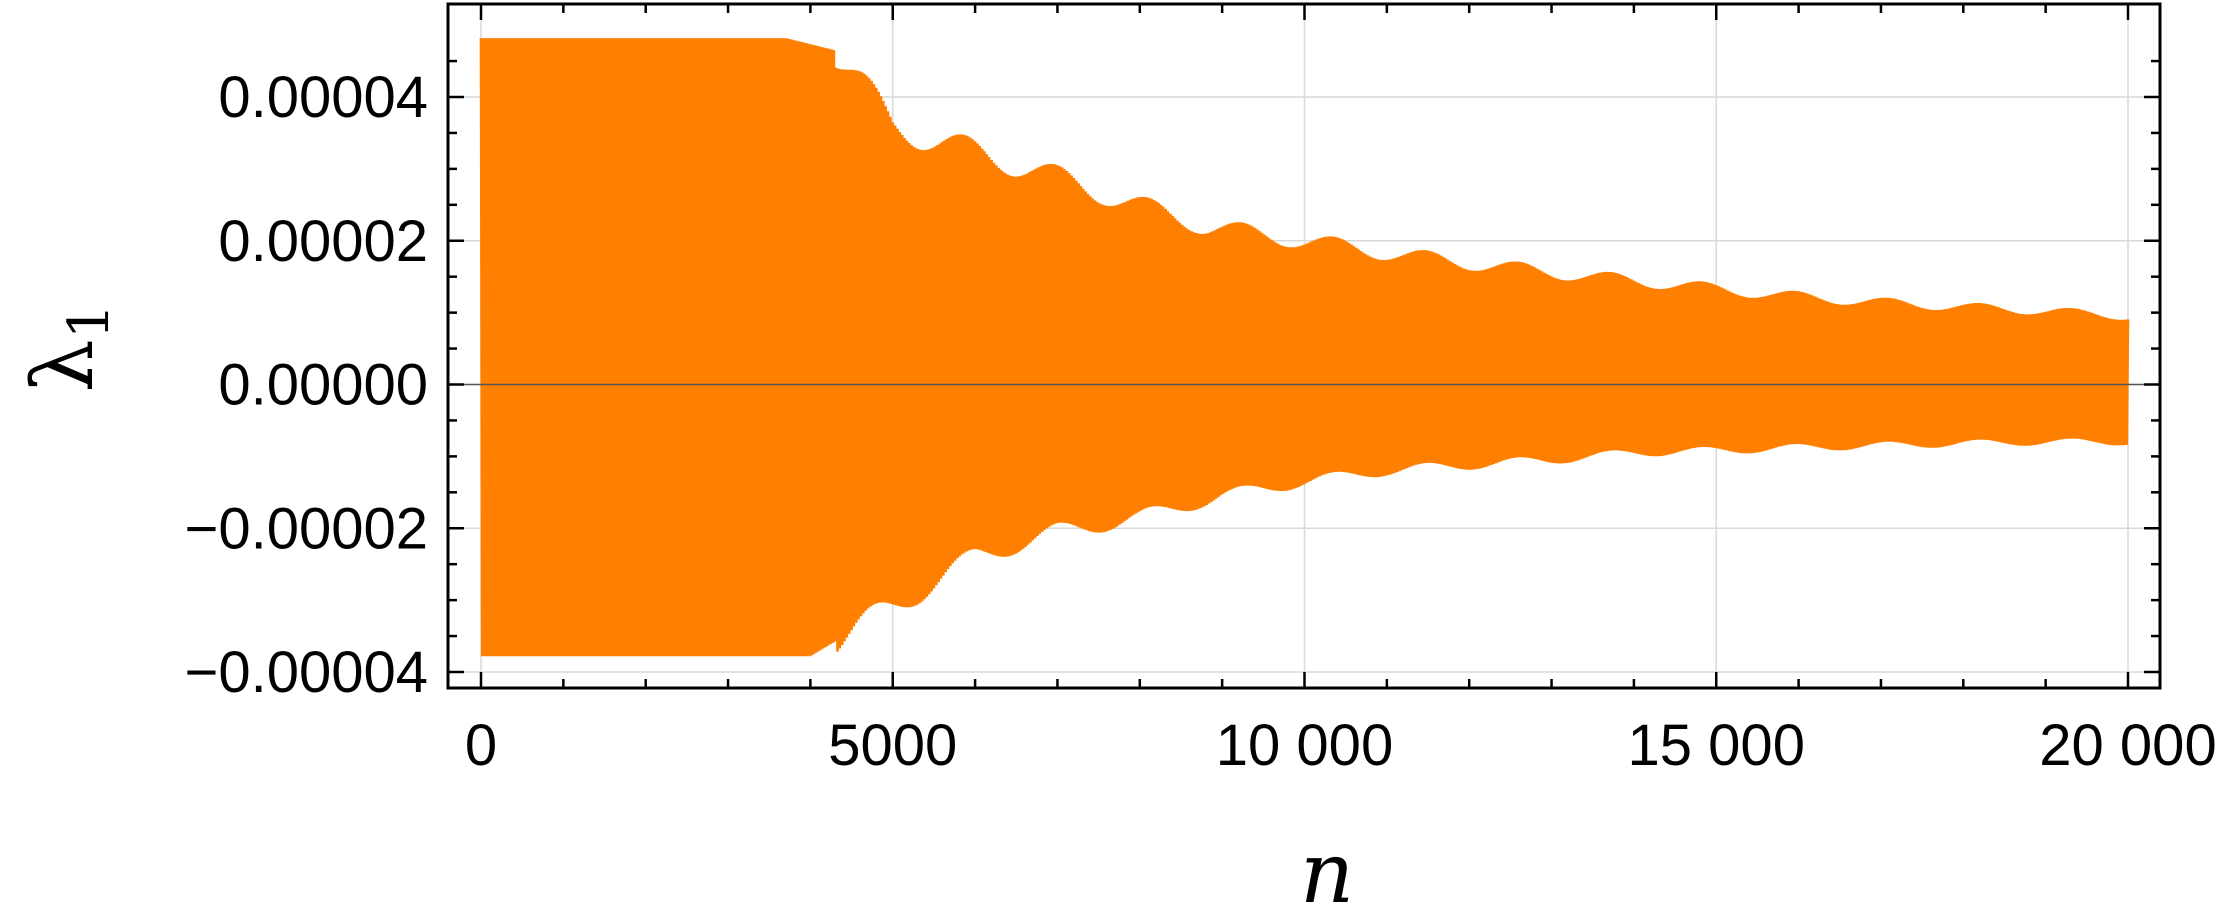 The height and width of the screenshot is (924, 2223). Describe the element at coordinates (323, 97) in the screenshot. I see `y-tick-label-0: 0.00004` at that location.